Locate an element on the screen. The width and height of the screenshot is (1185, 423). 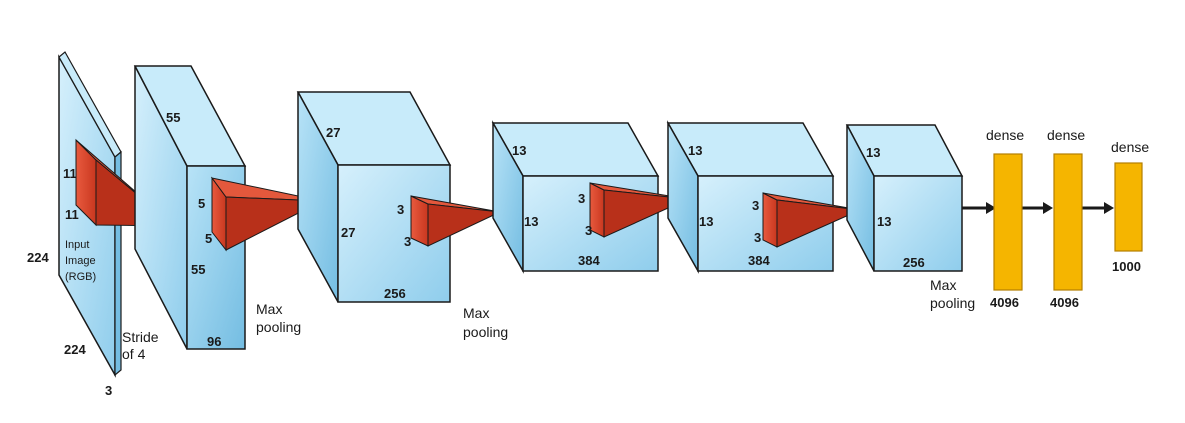
conv1-kernel-width: 5 is located at coordinates (208, 238).